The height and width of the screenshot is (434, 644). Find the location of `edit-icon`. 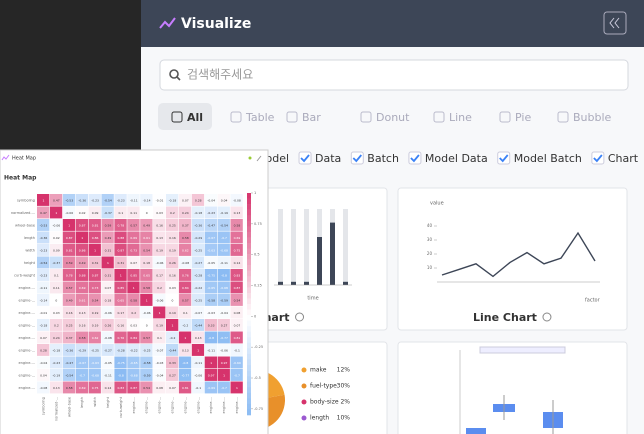

edit-icon is located at coordinates (259, 158).